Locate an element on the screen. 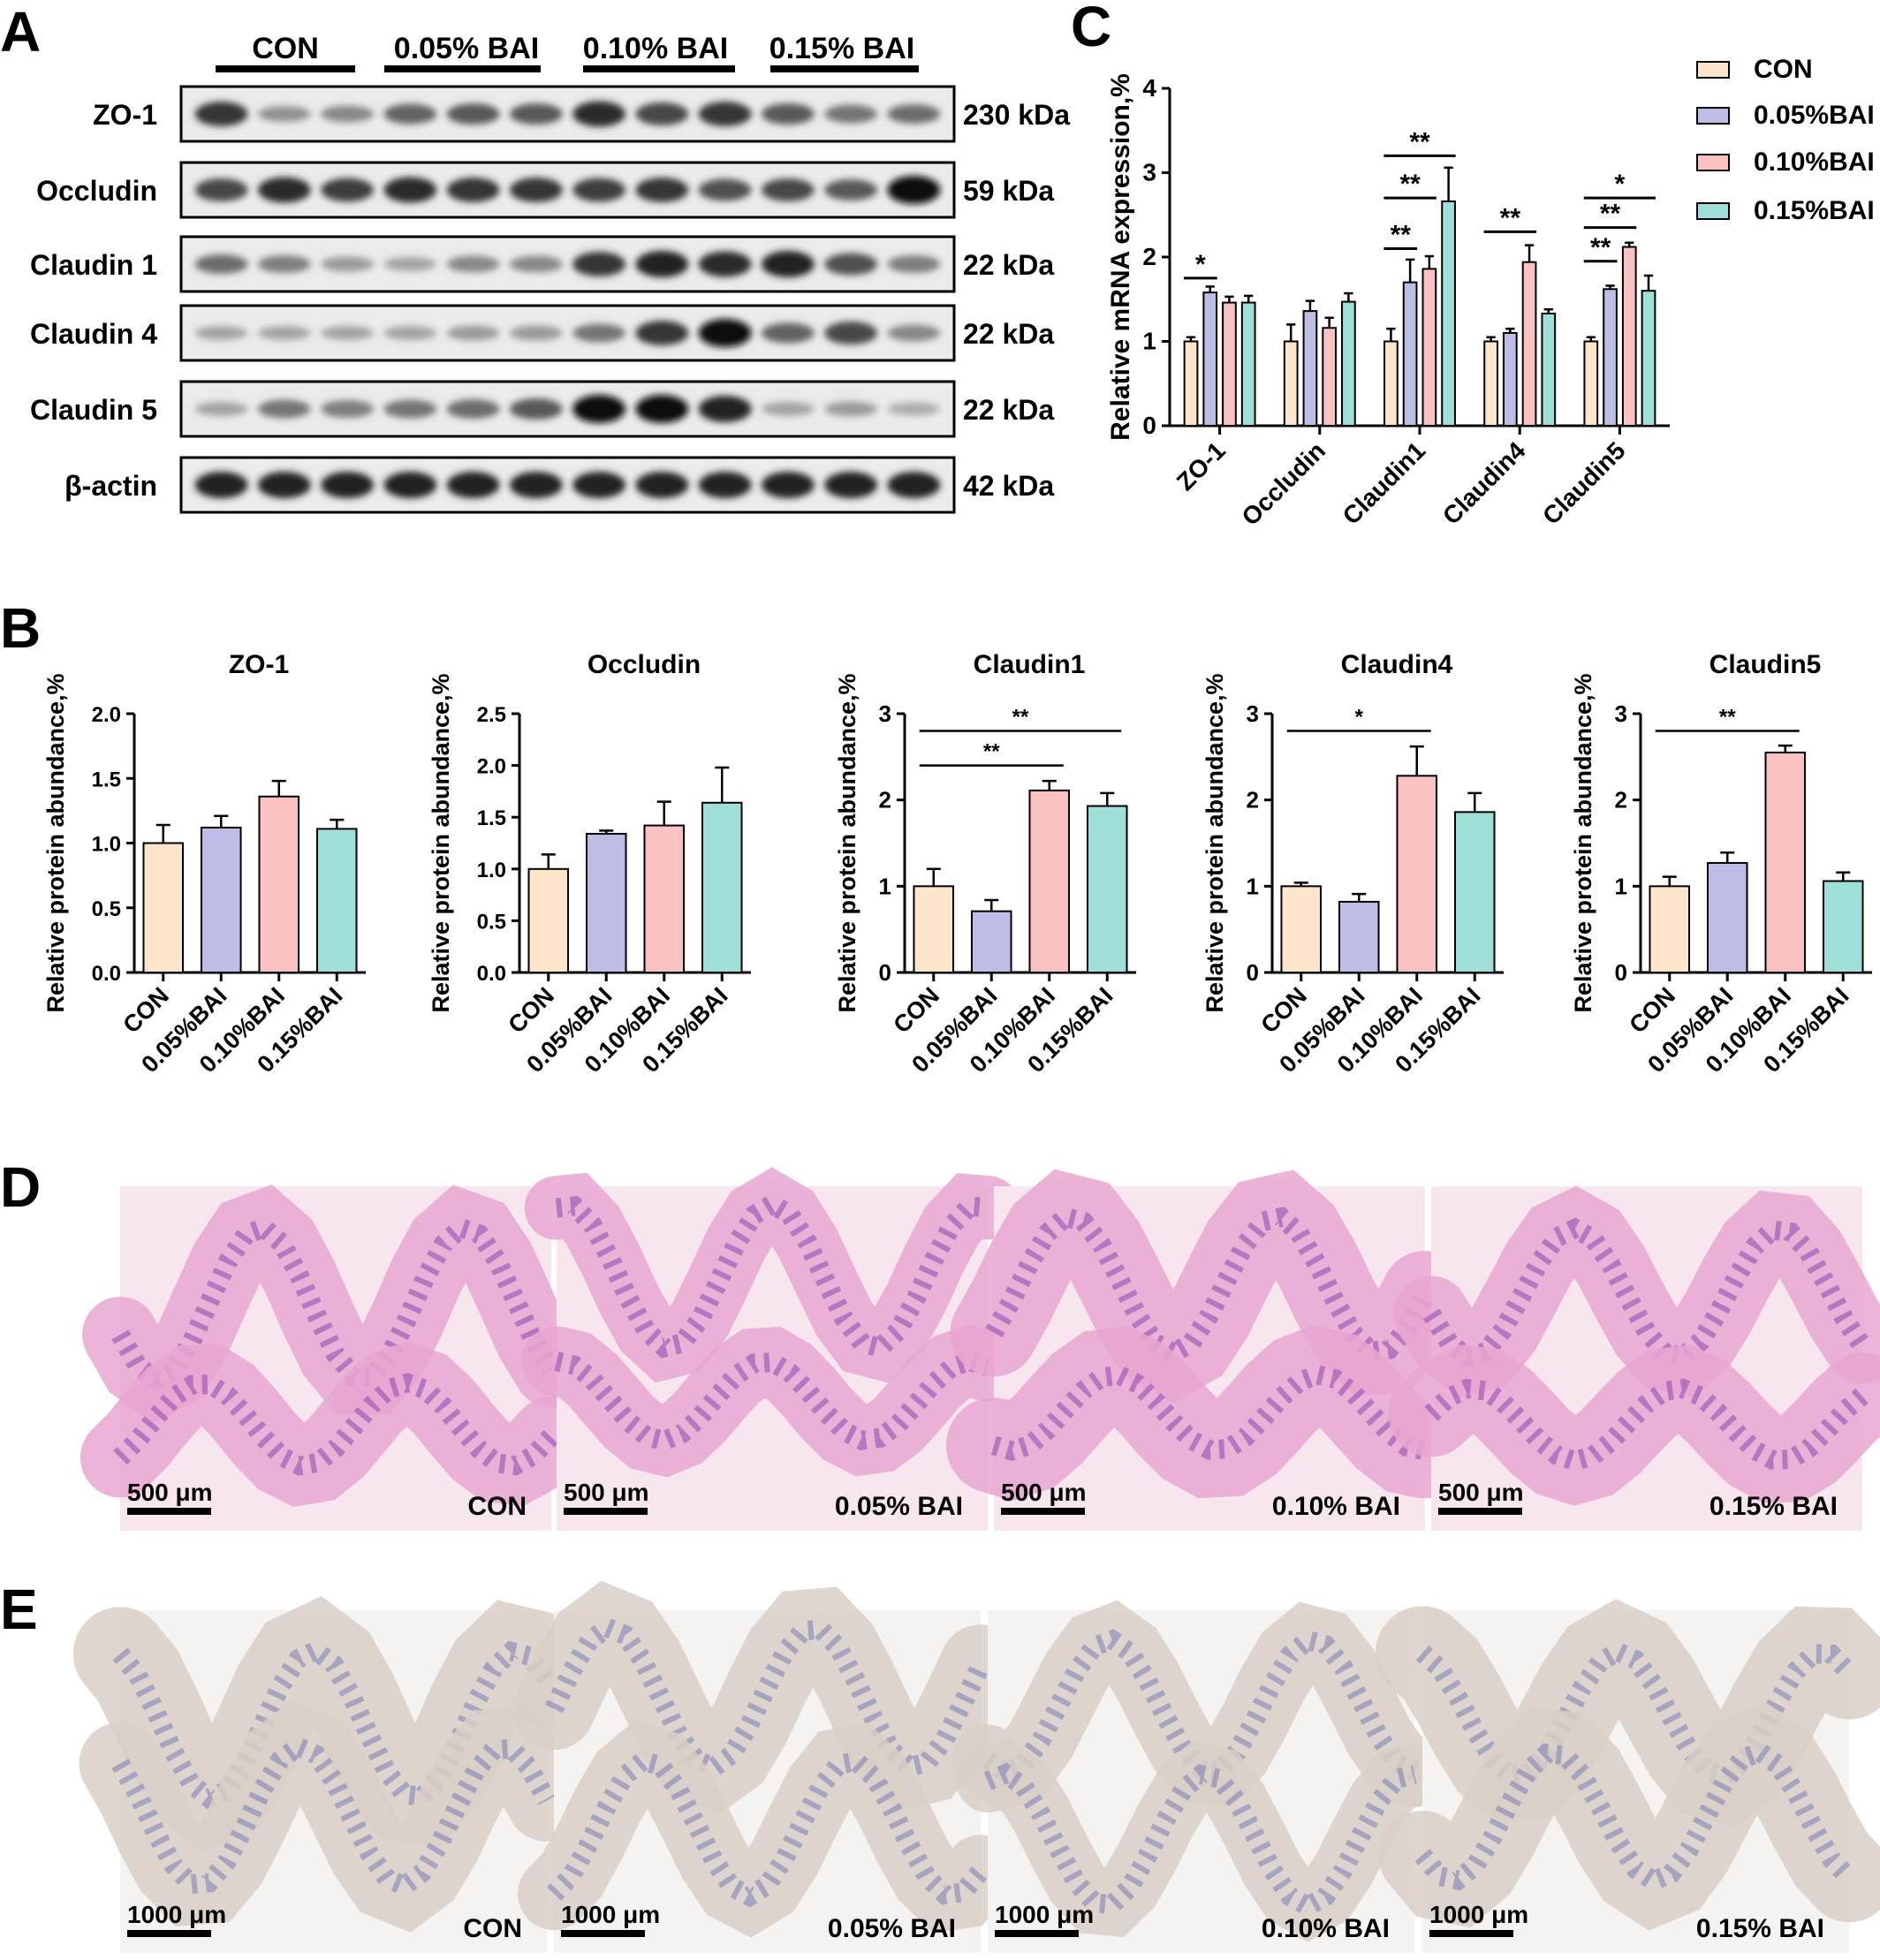 The image size is (1880, 1960). wb-group-label: 0.05% BAI is located at coordinates (466, 48).